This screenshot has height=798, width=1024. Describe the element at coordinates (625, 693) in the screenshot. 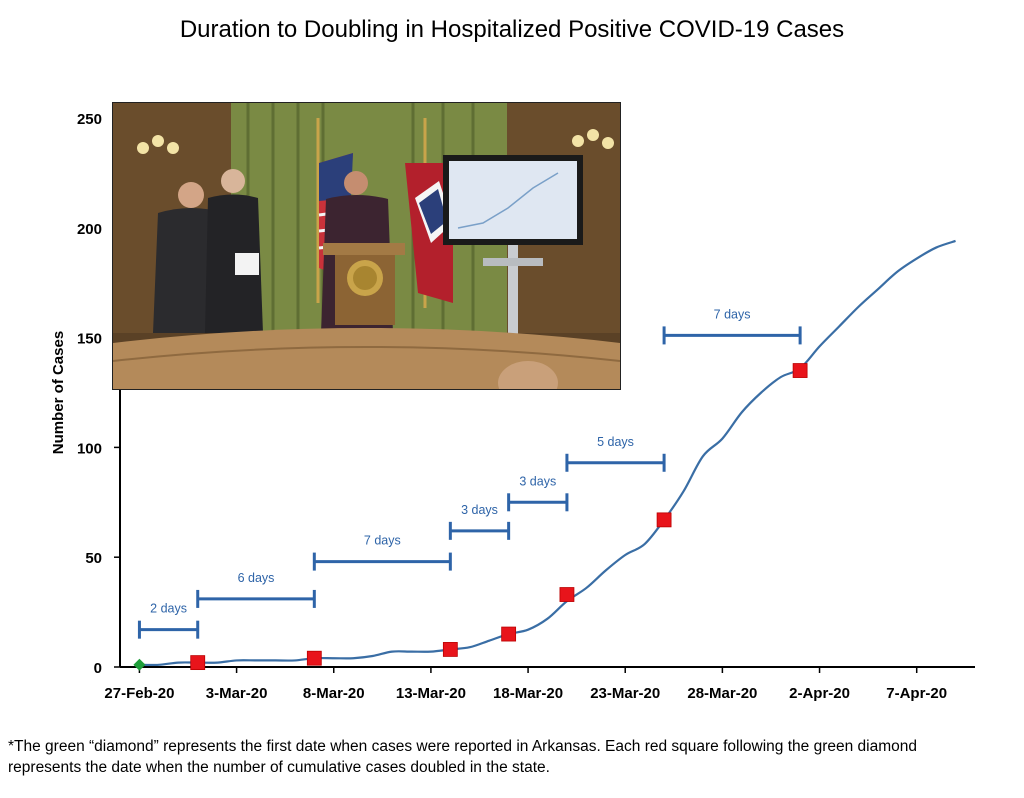

I see `x-tick-label: 23-Mar-20` at that location.